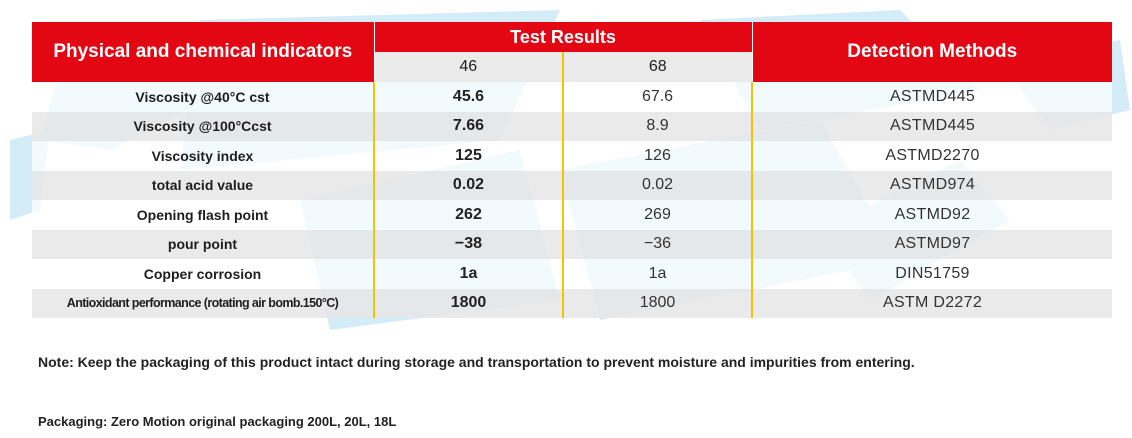 This screenshot has height=438, width=1132. What do you see at coordinates (203, 215) in the screenshot?
I see `row-indicator: Opening flash point` at bounding box center [203, 215].